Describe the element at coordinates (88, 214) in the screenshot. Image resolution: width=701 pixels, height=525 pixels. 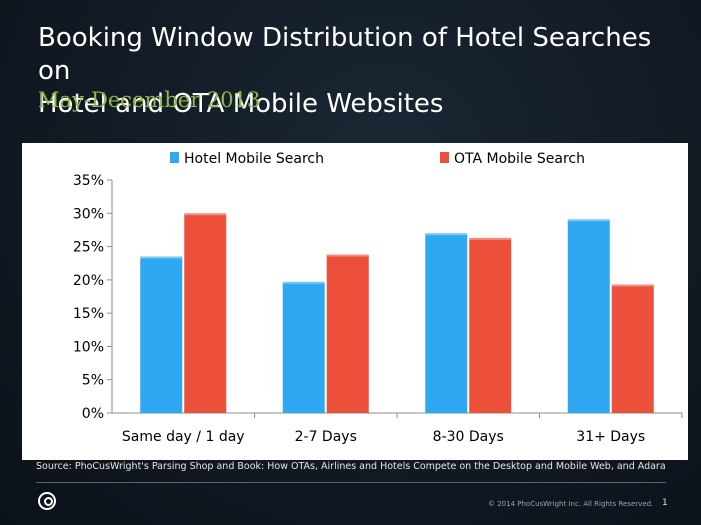
I see `y-tick-label: 30%` at that location.